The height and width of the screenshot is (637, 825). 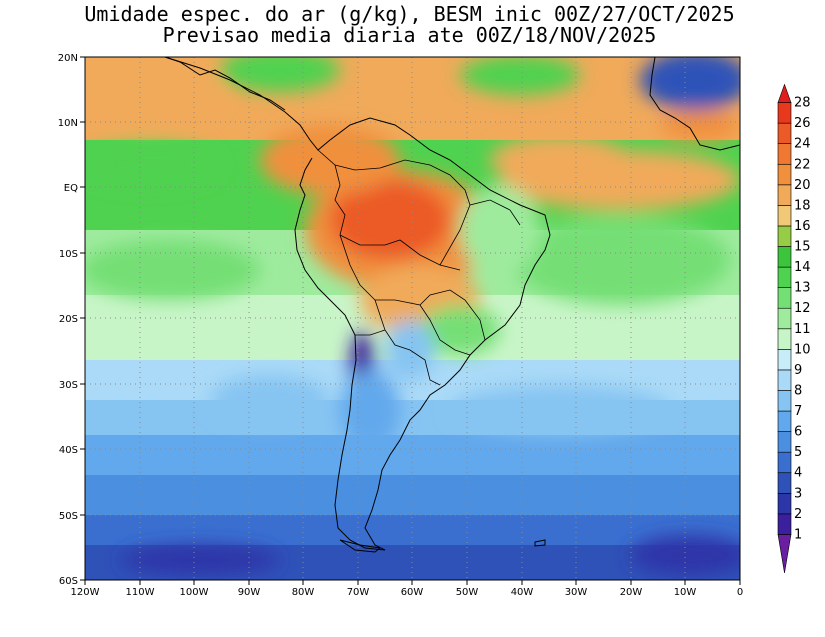 I want to click on lon-label: 120W, so click(x=85, y=592).